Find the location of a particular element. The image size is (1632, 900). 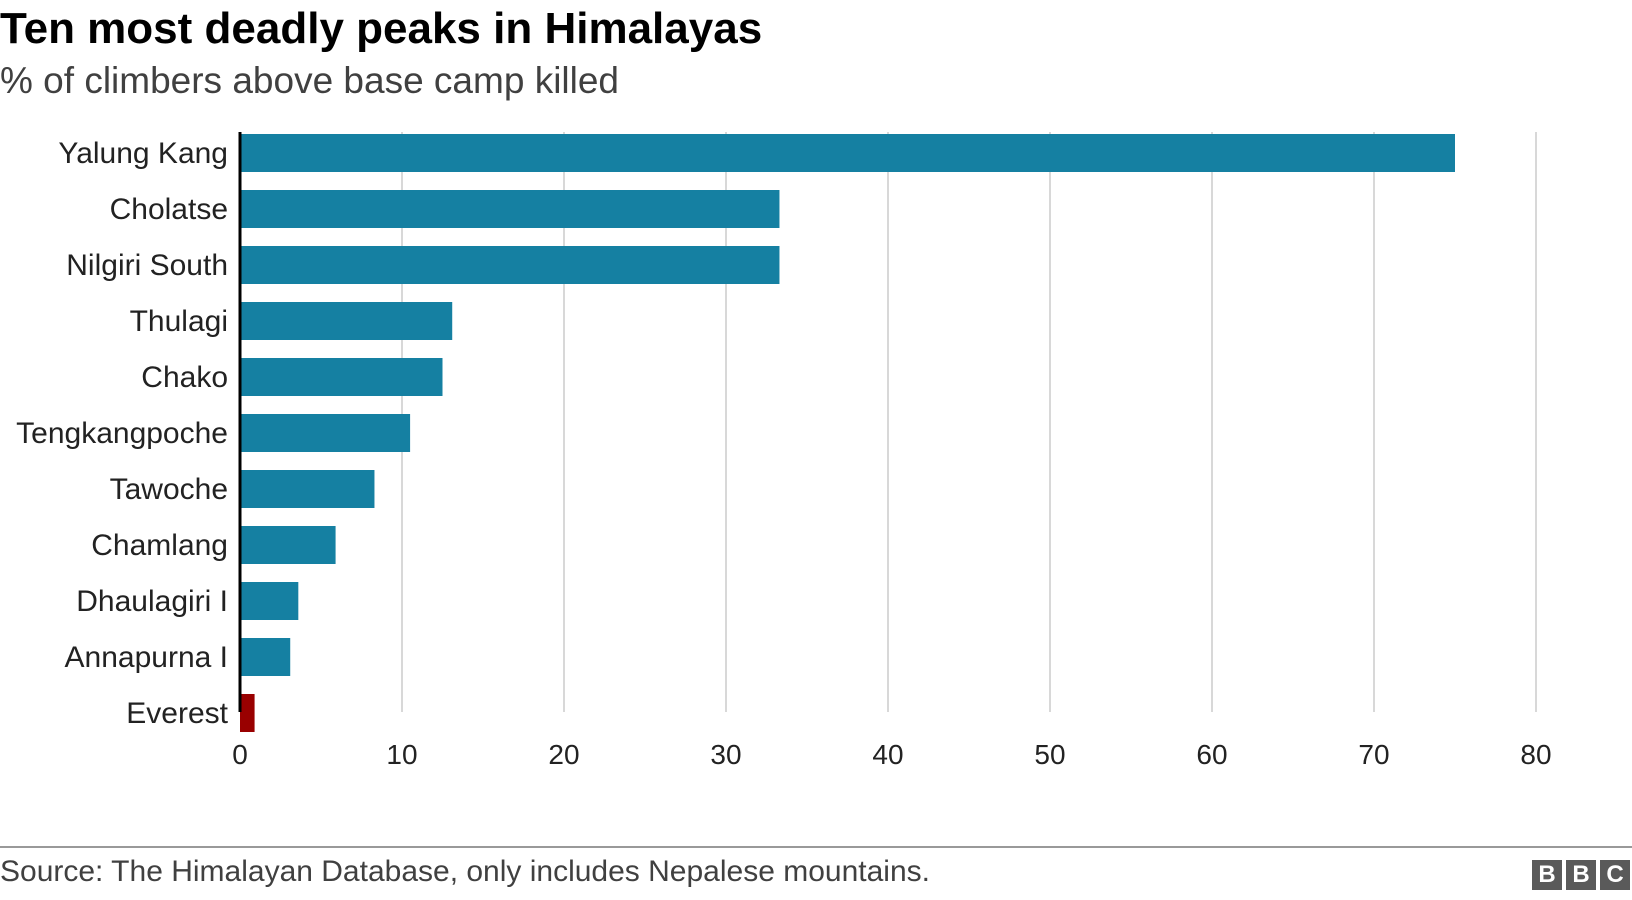

category-label: Yalung Kang is located at coordinates (143, 153).